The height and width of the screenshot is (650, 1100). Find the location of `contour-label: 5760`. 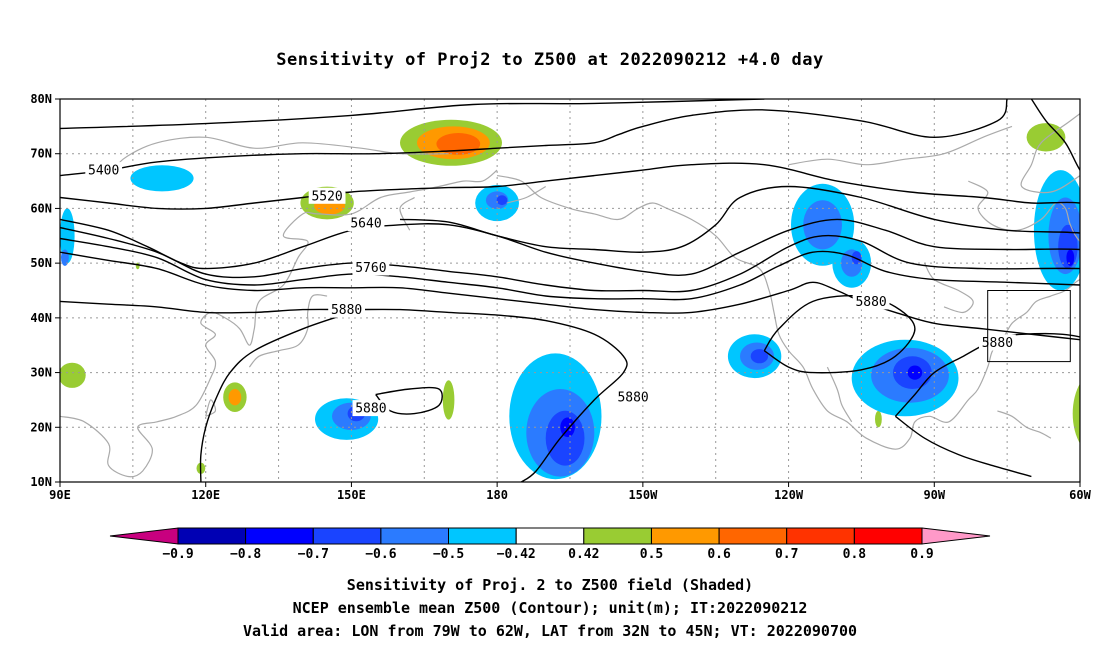

contour-label: 5760 is located at coordinates (370, 268).